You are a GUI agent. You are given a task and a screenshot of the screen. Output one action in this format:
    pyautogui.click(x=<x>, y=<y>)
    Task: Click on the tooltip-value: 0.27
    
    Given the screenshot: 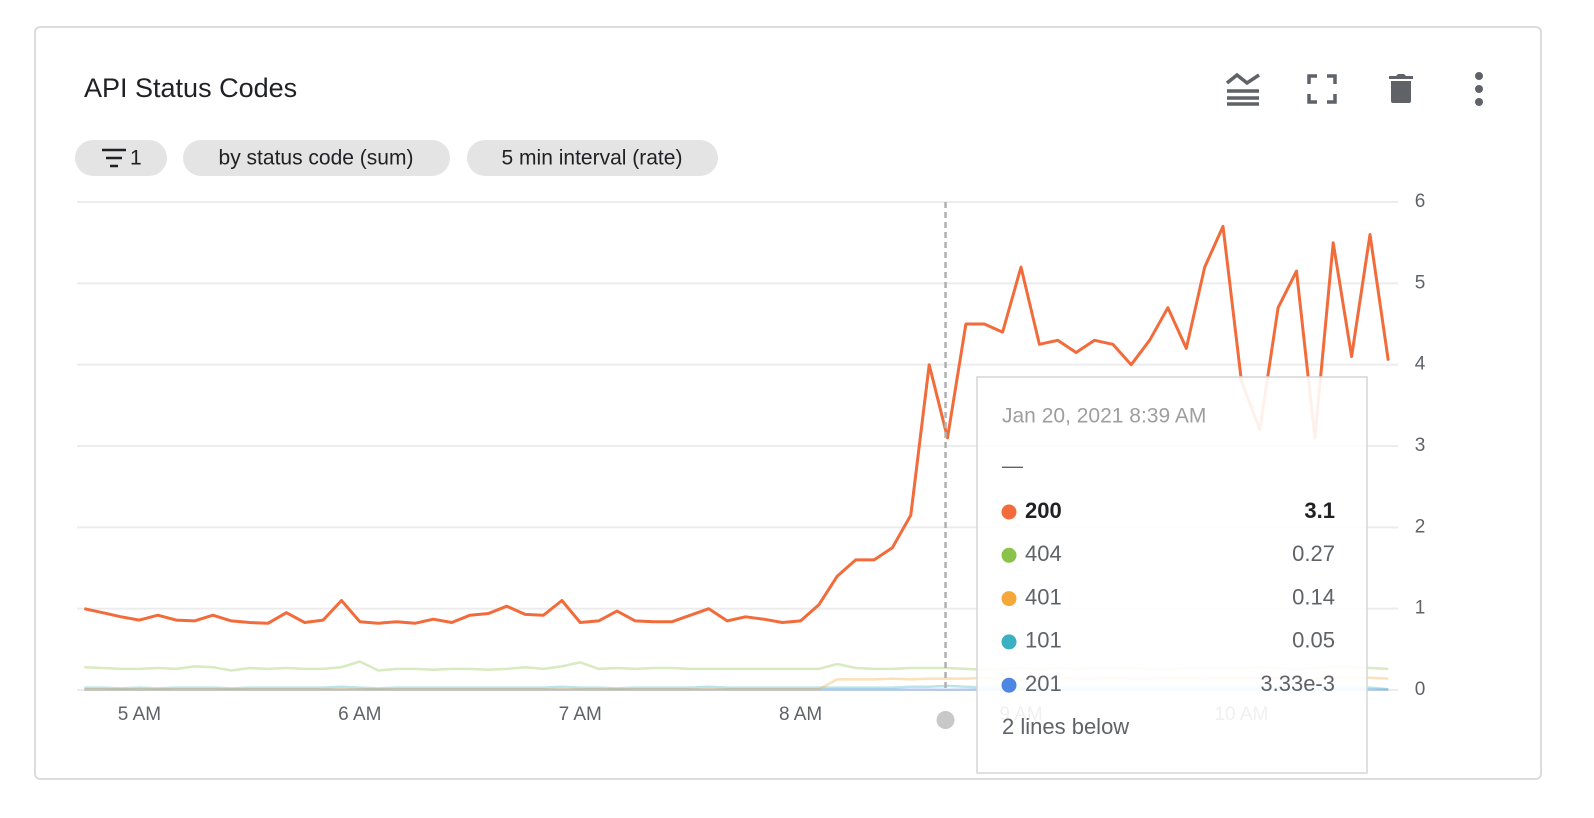 What is the action you would take?
    pyautogui.click(x=1313, y=553)
    